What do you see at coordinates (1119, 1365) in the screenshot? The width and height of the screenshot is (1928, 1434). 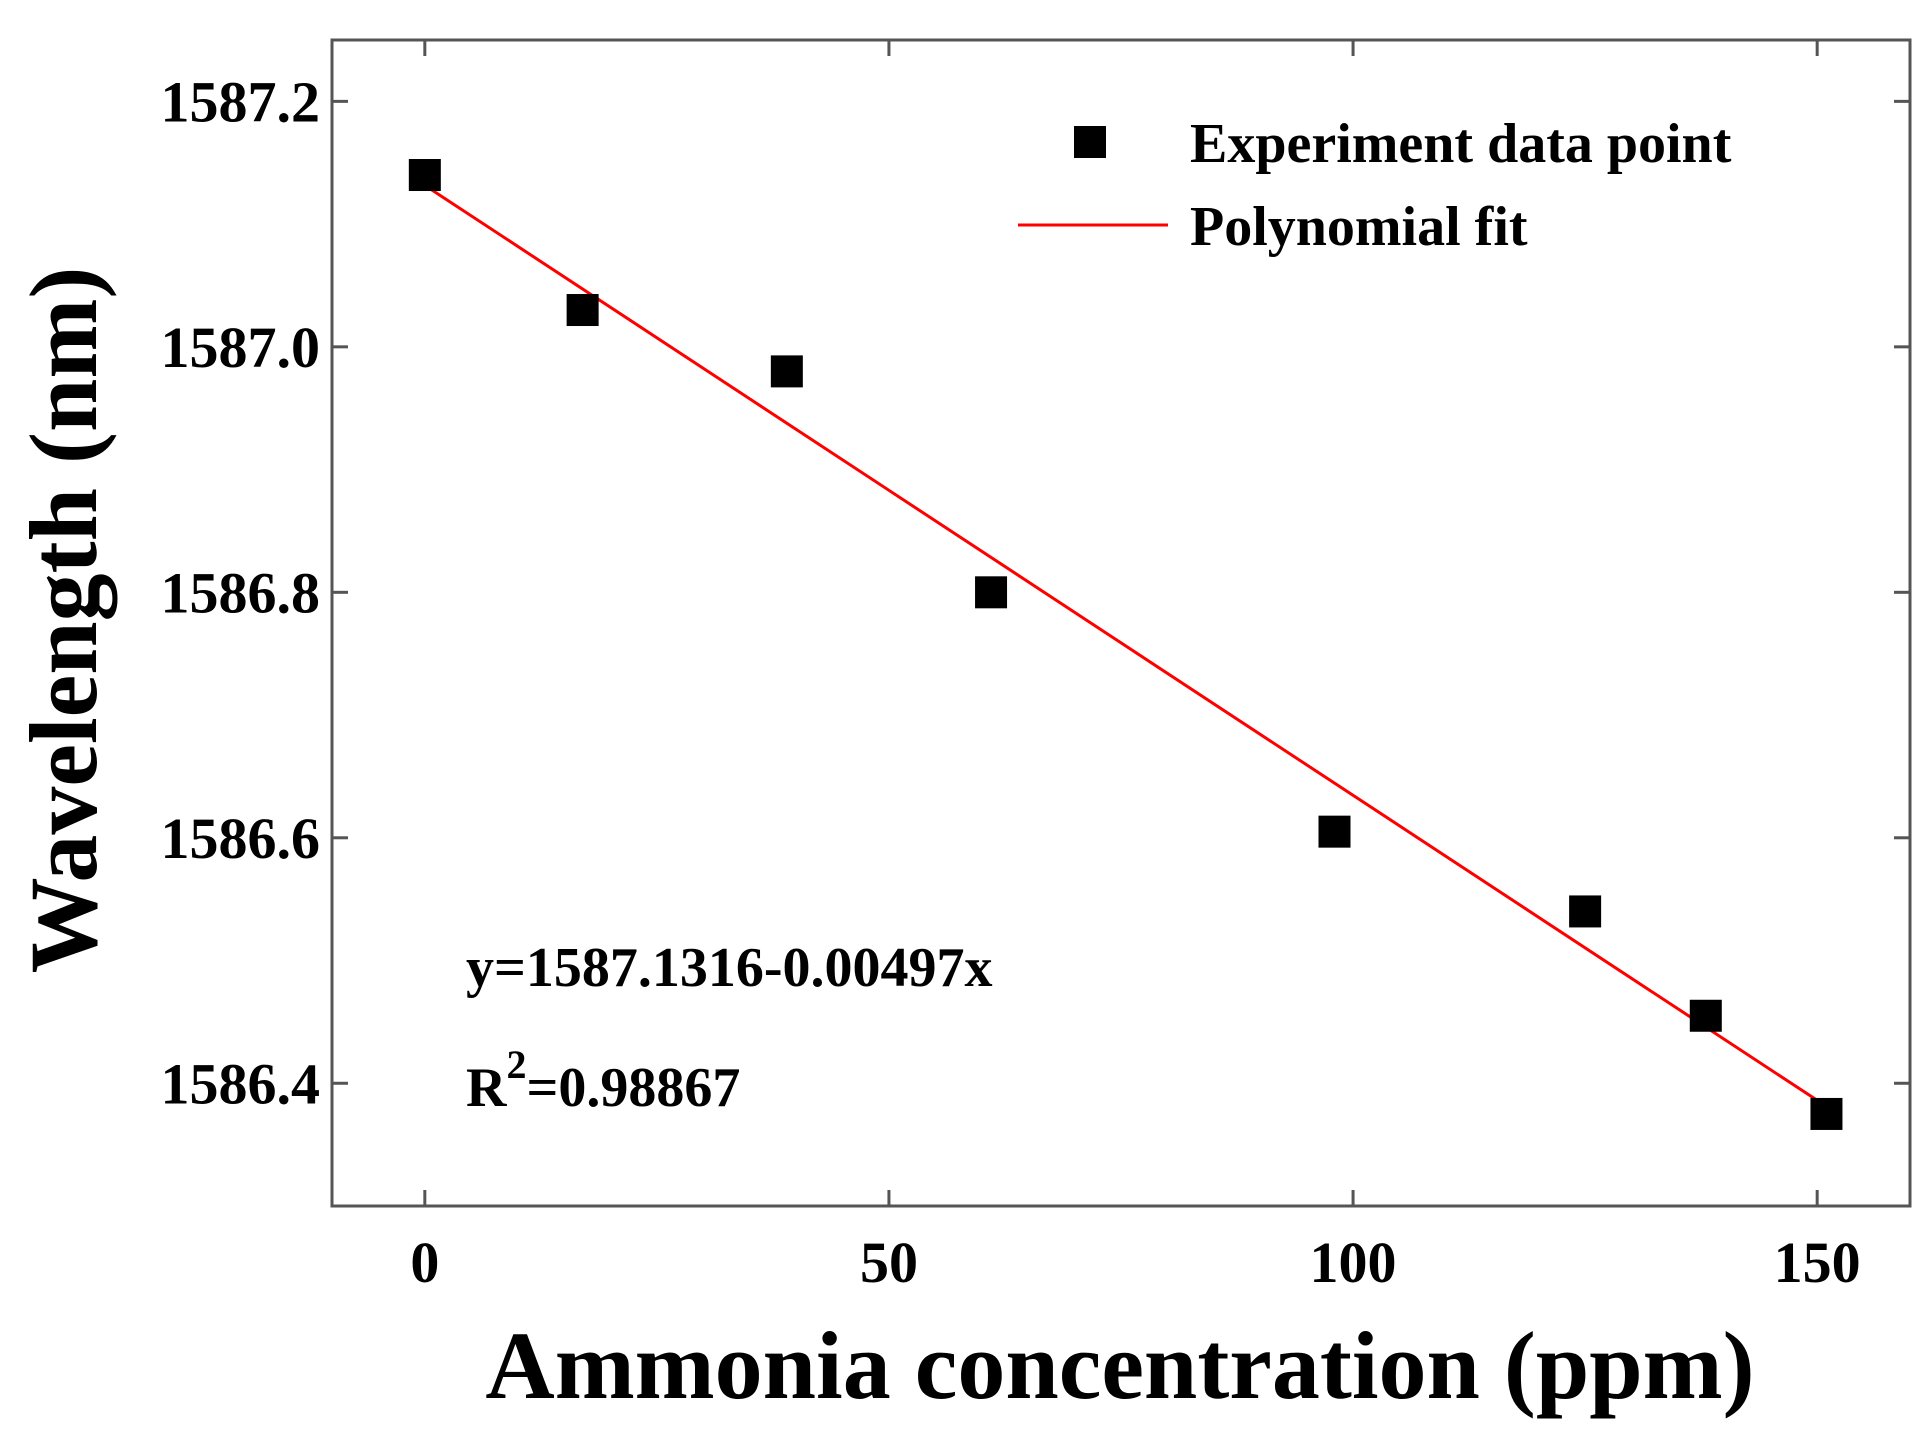 I see `x-axis-title: Ammonia concentration (ppm)` at bounding box center [1119, 1365].